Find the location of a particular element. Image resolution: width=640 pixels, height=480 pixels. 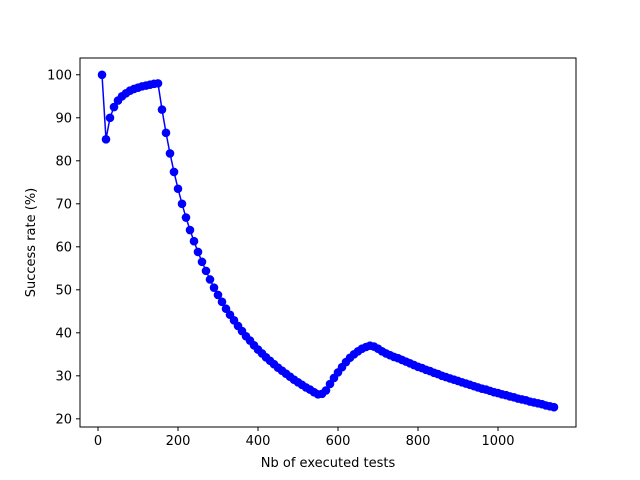

y-tick-label: 60 is located at coordinates (63, 247).